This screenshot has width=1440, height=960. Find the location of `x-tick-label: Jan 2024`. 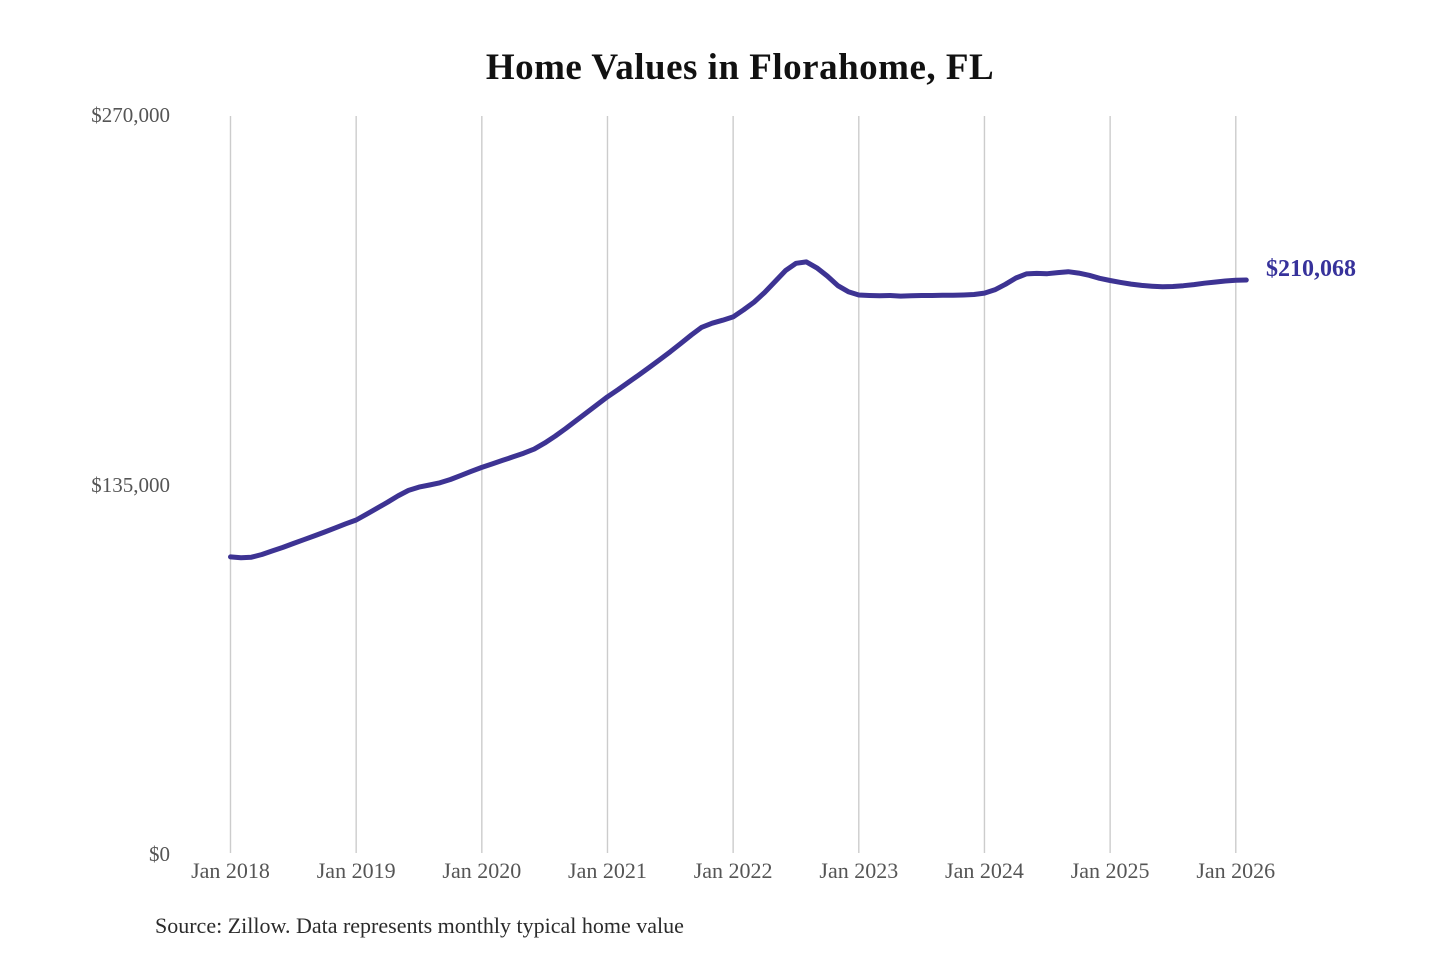

x-tick-label: Jan 2024 is located at coordinates (984, 870).